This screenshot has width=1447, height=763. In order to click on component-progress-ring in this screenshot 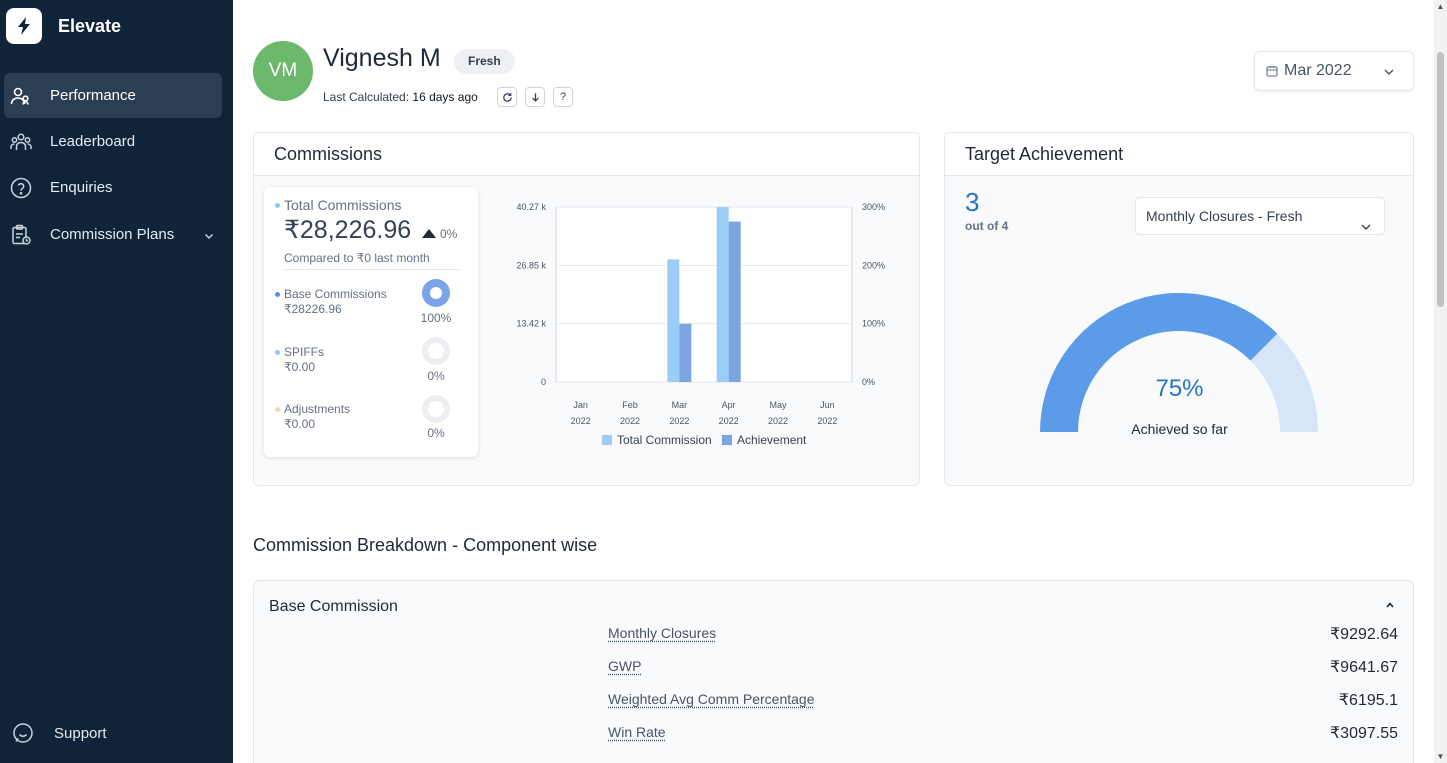, I will do `click(436, 409)`.